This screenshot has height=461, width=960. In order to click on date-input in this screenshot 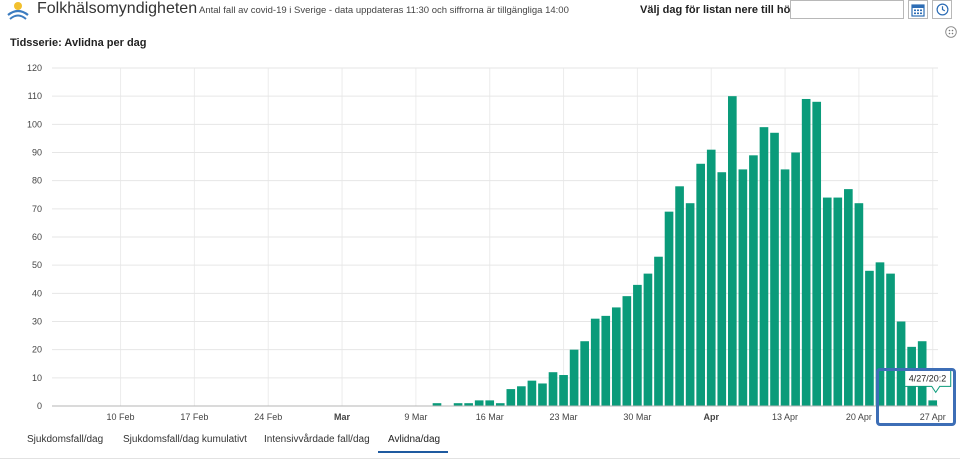, I will do `click(847, 9)`.